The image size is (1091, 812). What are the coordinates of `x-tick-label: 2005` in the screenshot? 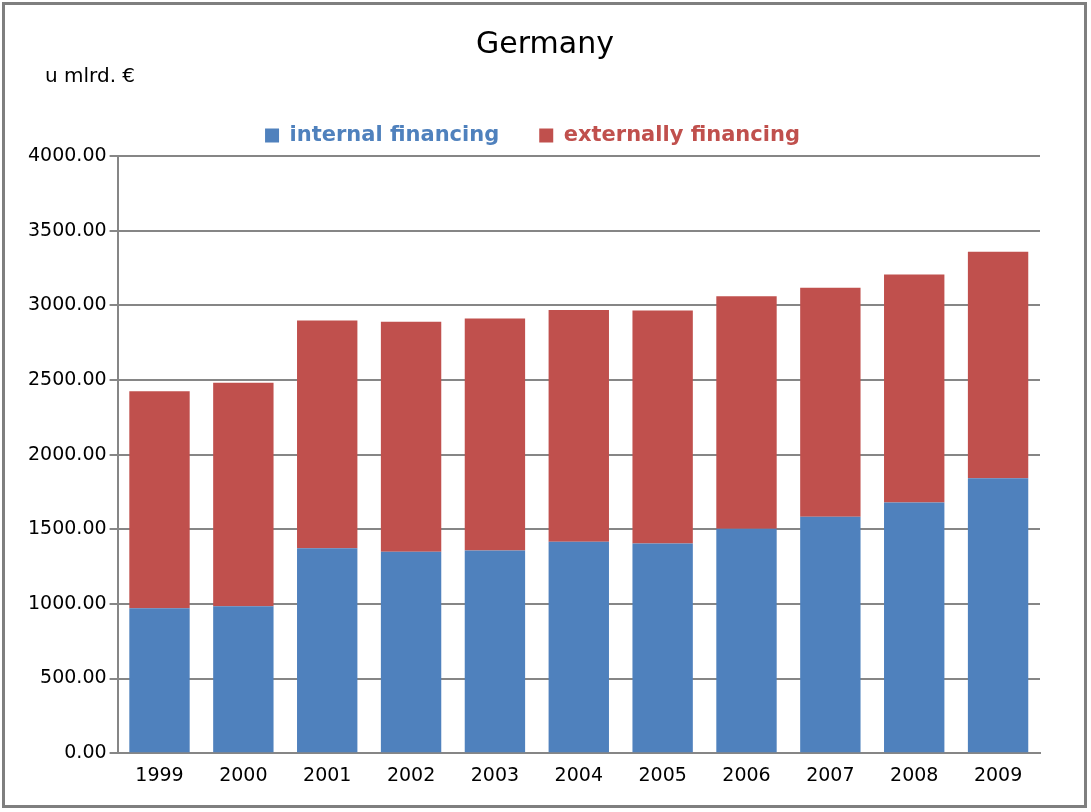 It's located at (662, 773).